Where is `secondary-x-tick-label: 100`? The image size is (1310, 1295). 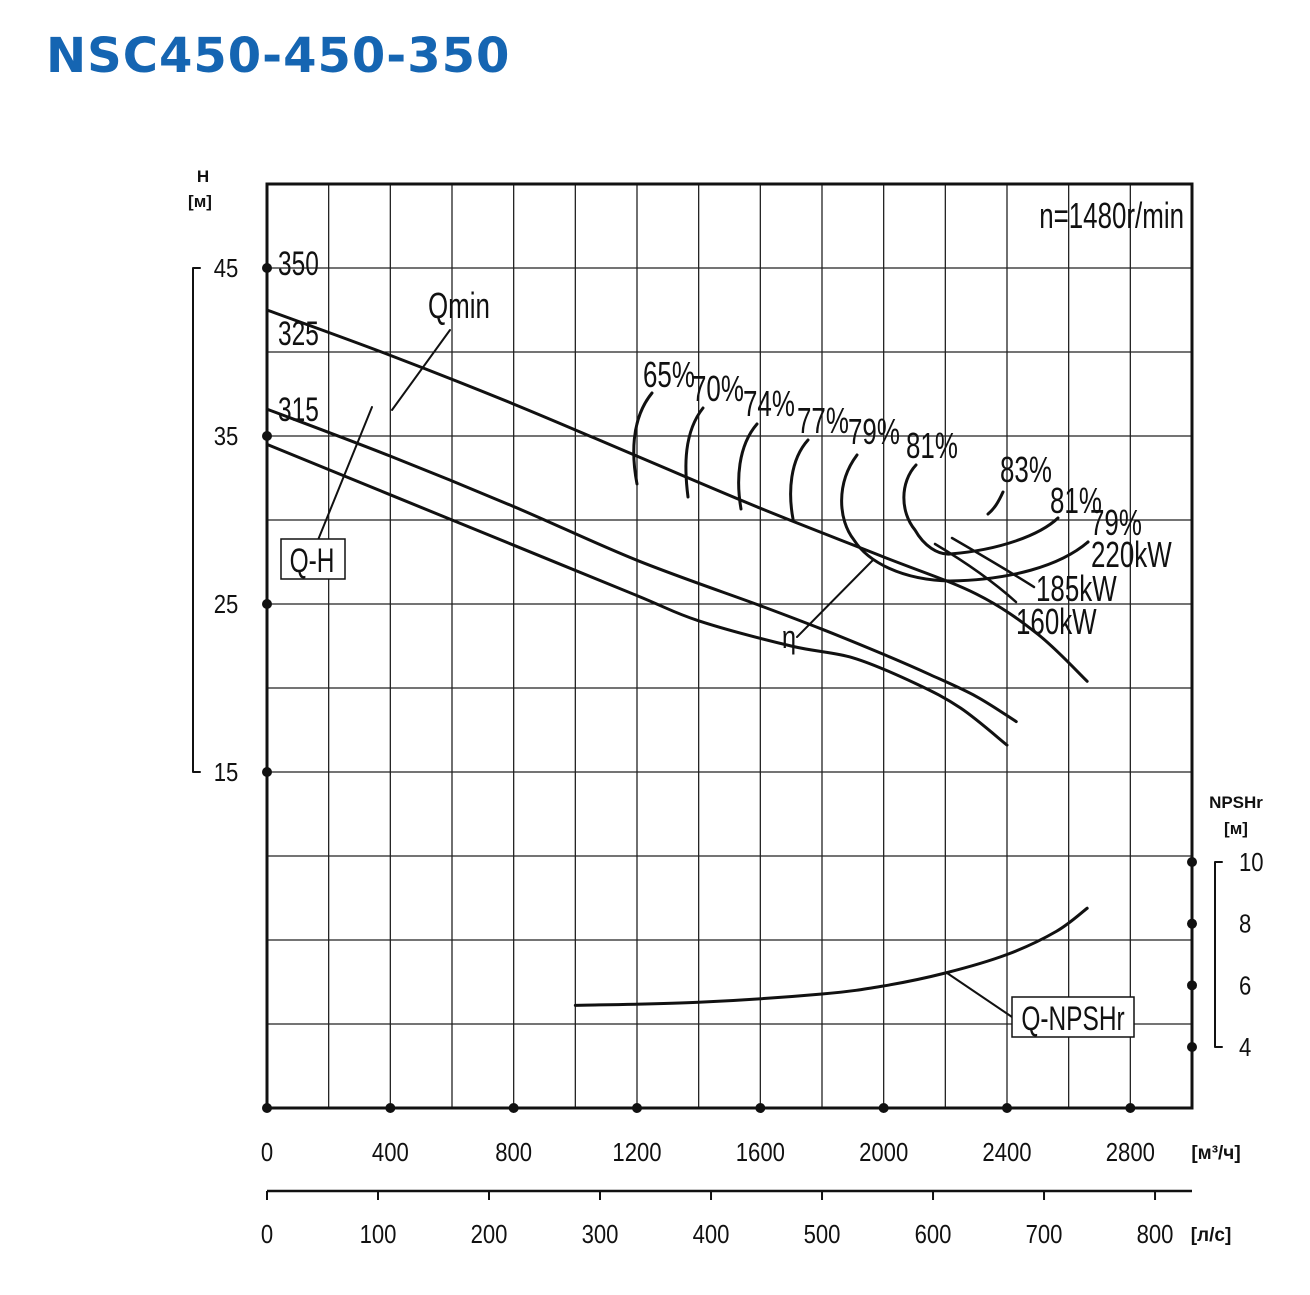
secondary-x-tick-label: 100 is located at coordinates (378, 1234).